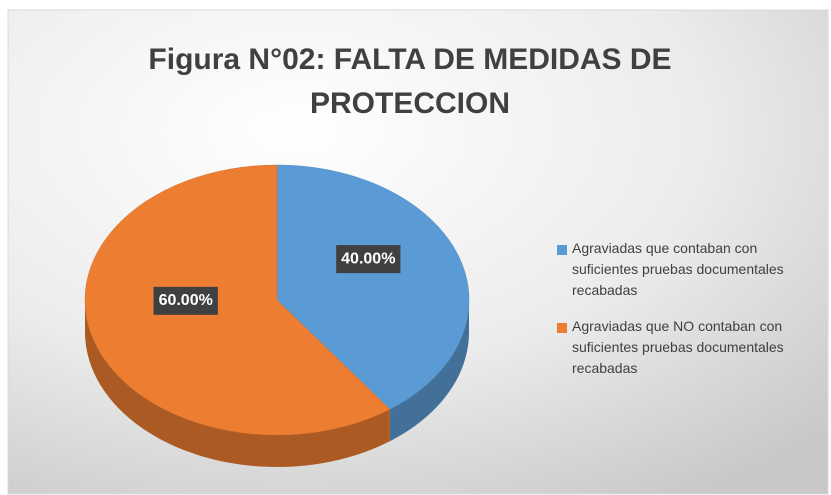  I want to click on data-label: 40.00%, so click(368, 259).